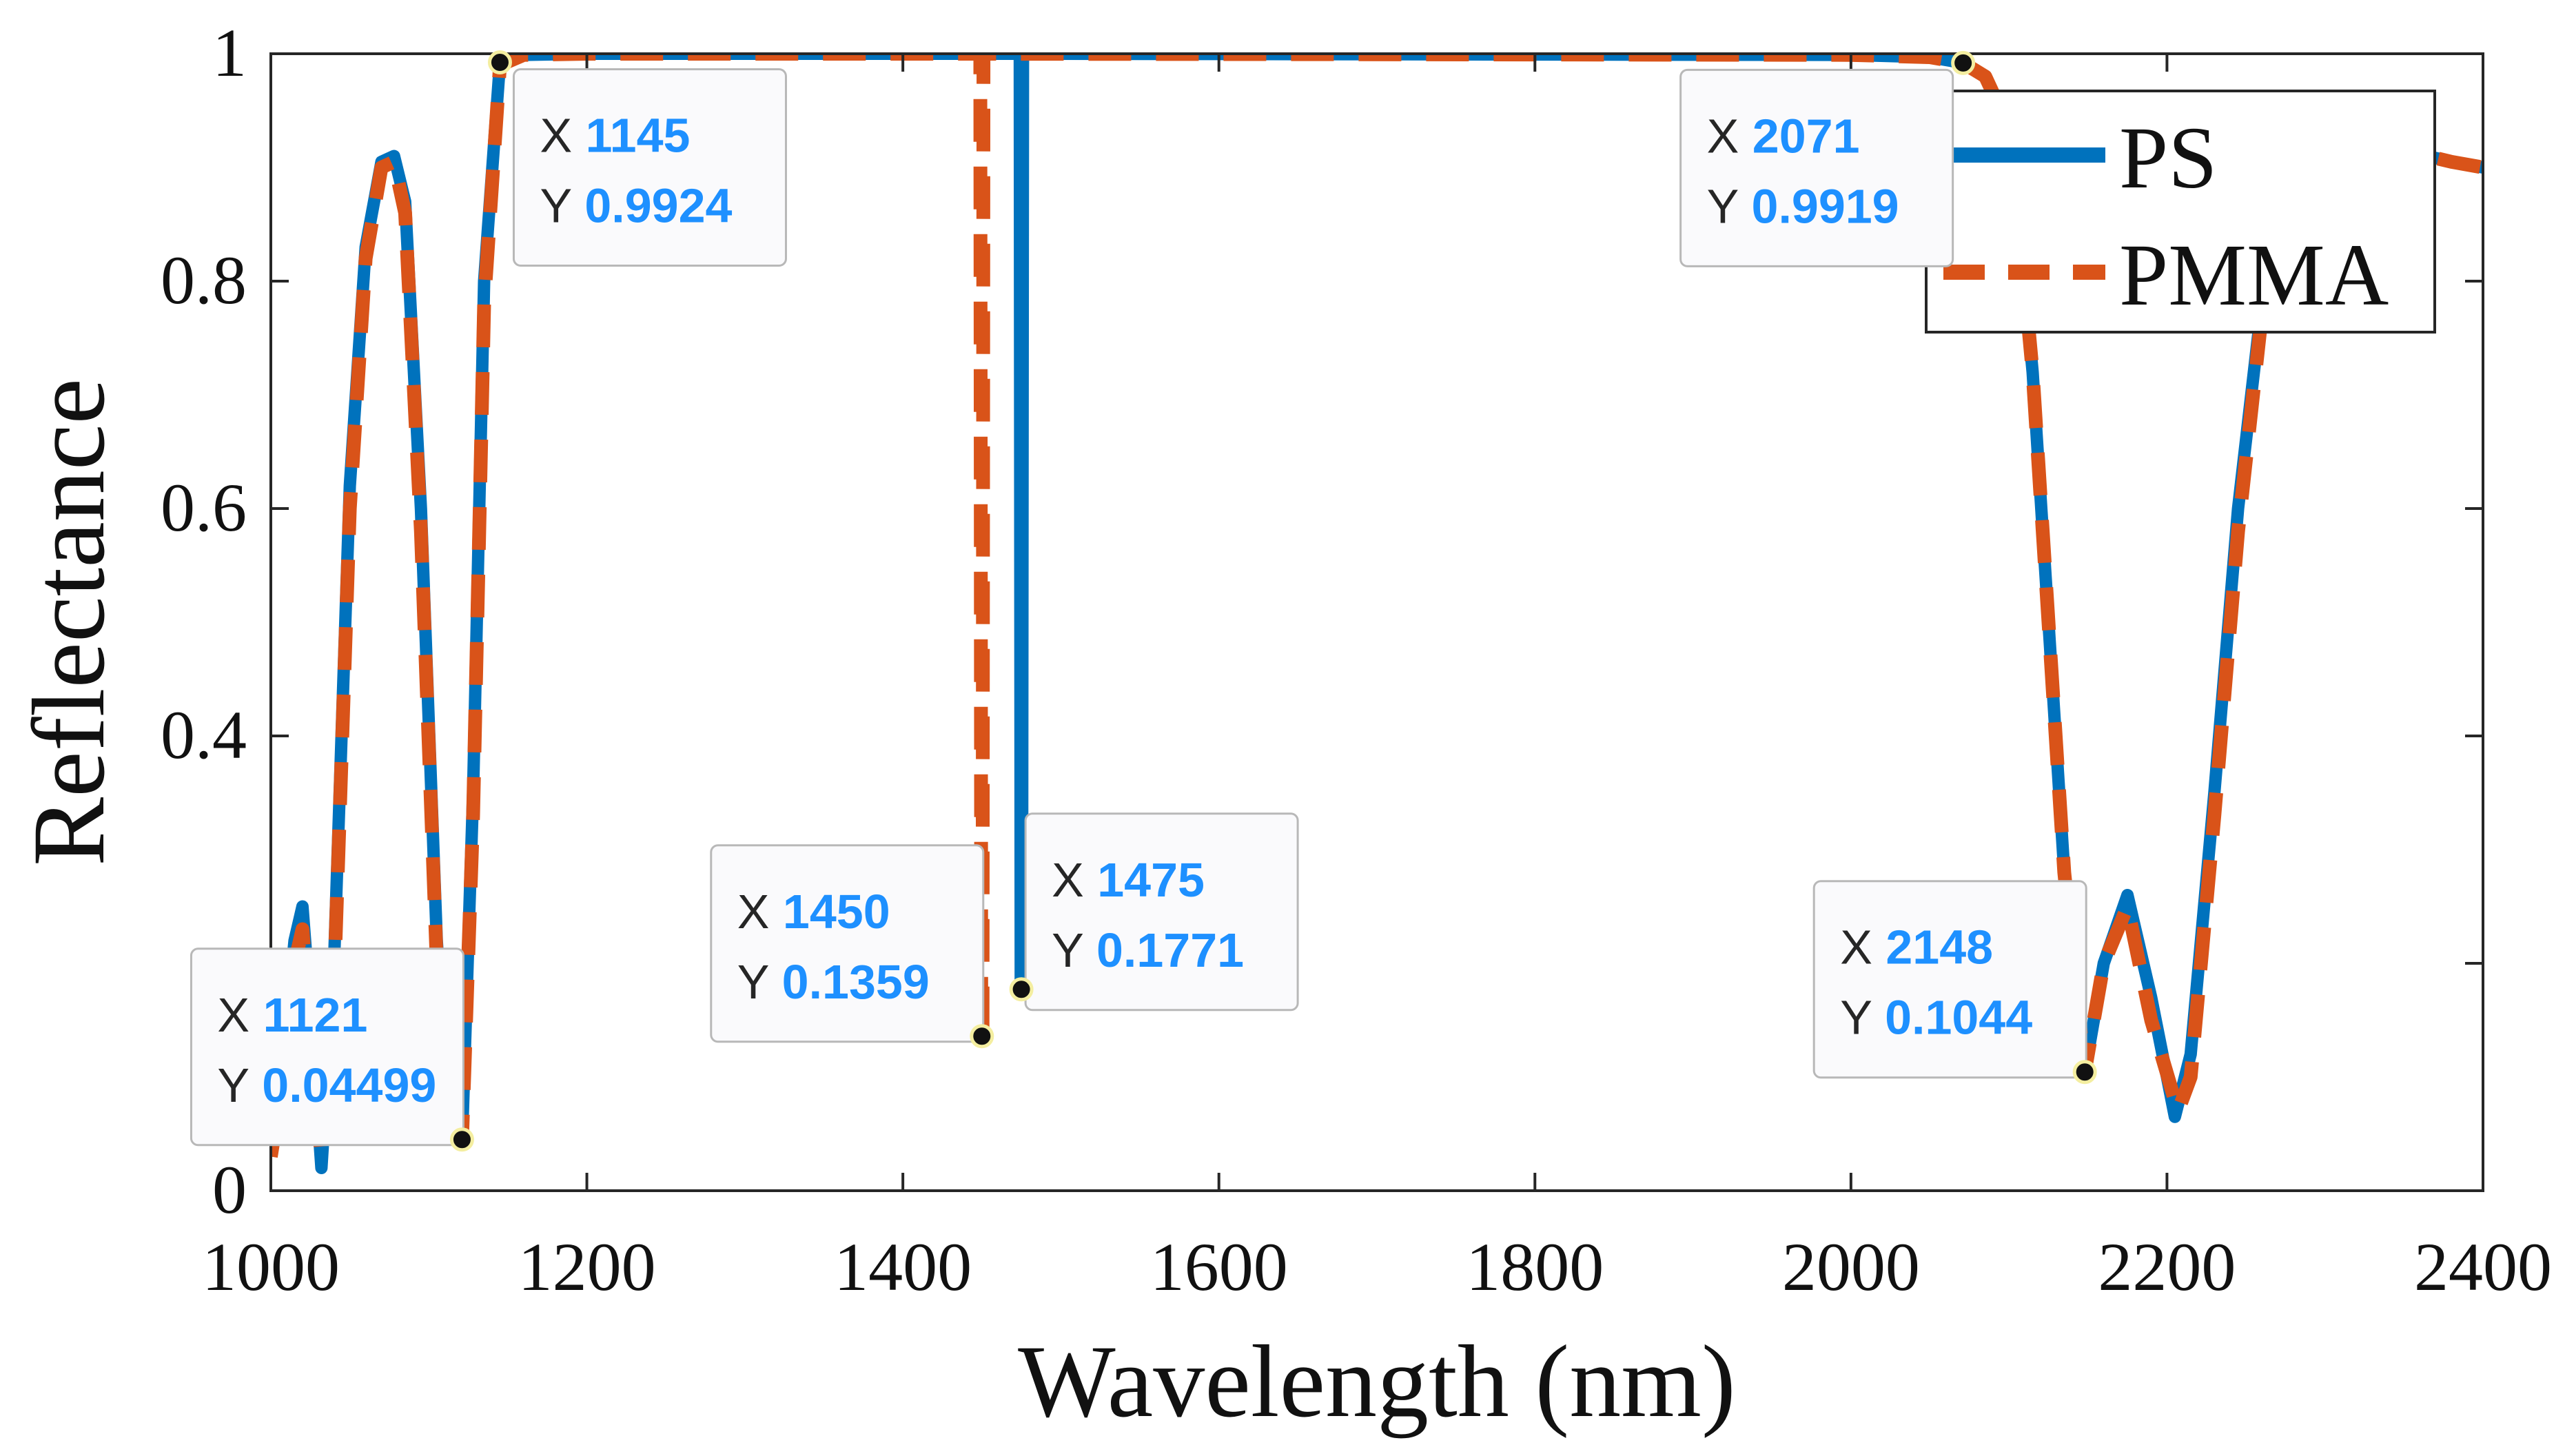 The height and width of the screenshot is (1456, 2565). I want to click on datatip-row: Y 0.1771, so click(1148, 950).